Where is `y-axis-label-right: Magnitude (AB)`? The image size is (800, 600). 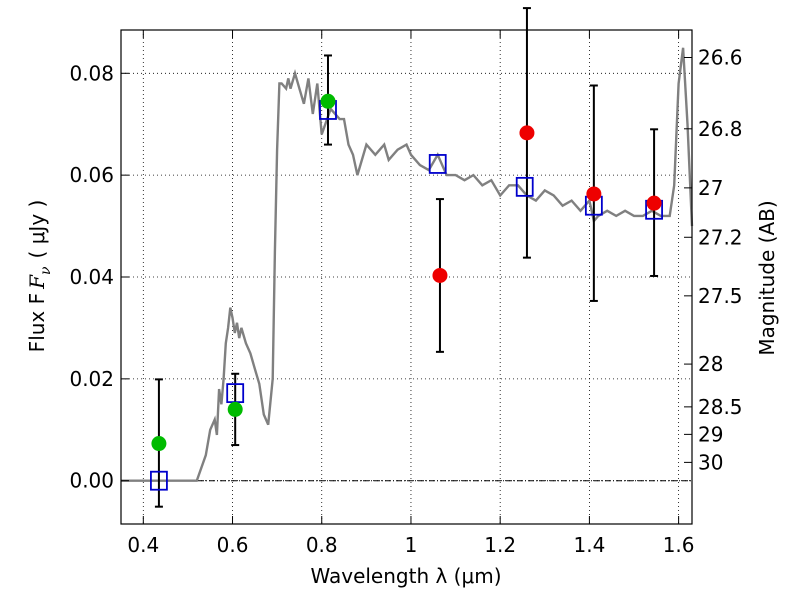 y-axis-label-right: Magnitude (AB) is located at coordinates (767, 277).